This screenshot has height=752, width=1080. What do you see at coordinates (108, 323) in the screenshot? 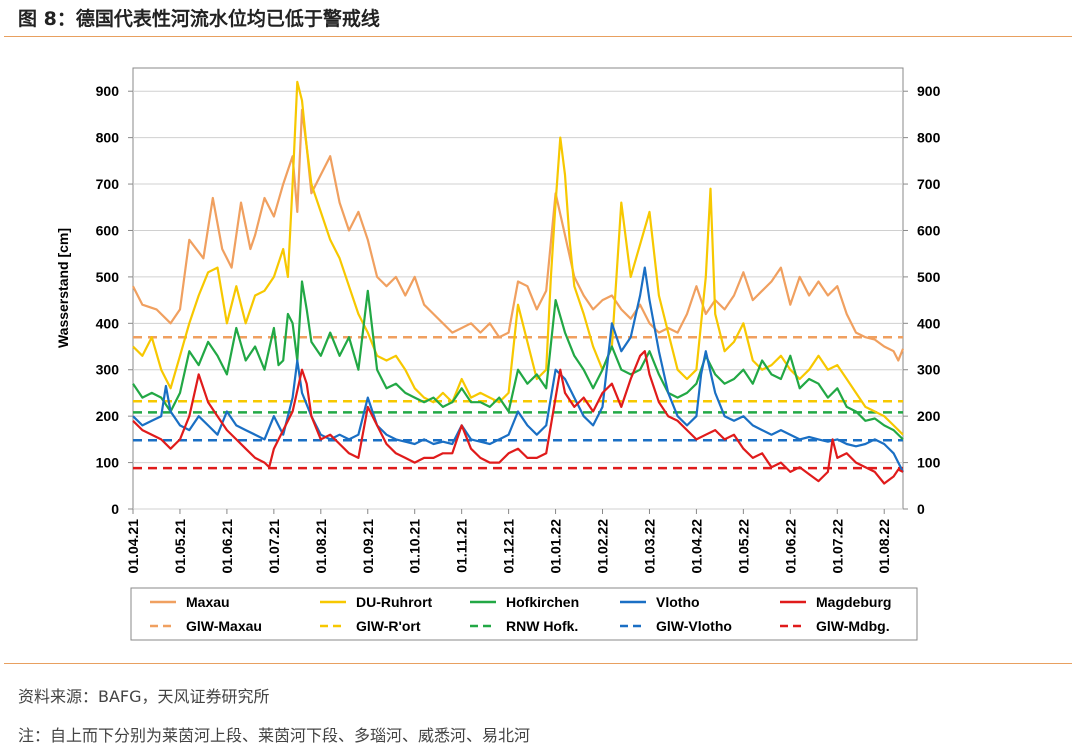
I see `y-tick-label-left: 400` at bounding box center [108, 323].